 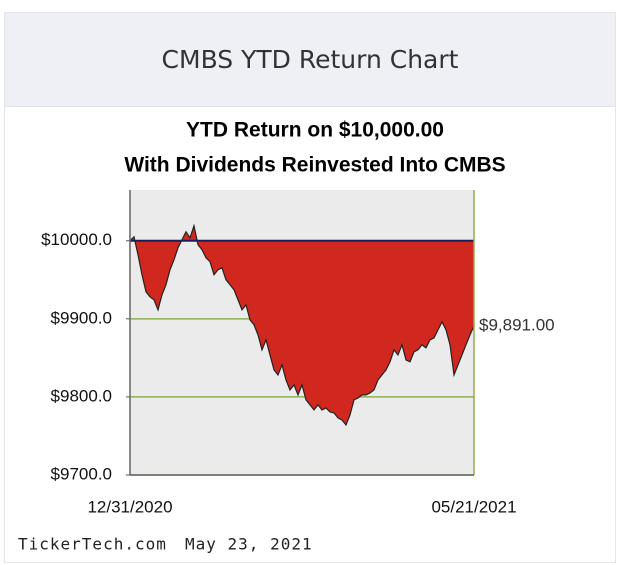 I want to click on chart-subtitle: With Dividends Reinvested Into CMBS, so click(x=314, y=165).